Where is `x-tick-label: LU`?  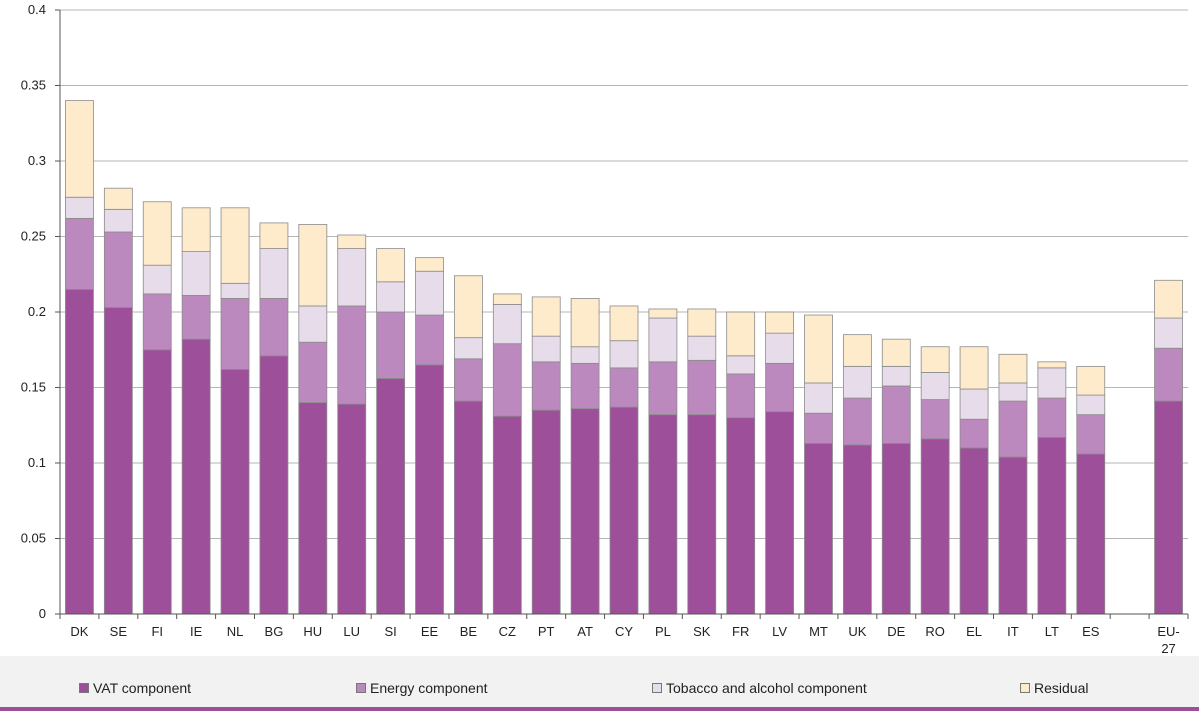
x-tick-label: LU is located at coordinates (351, 631).